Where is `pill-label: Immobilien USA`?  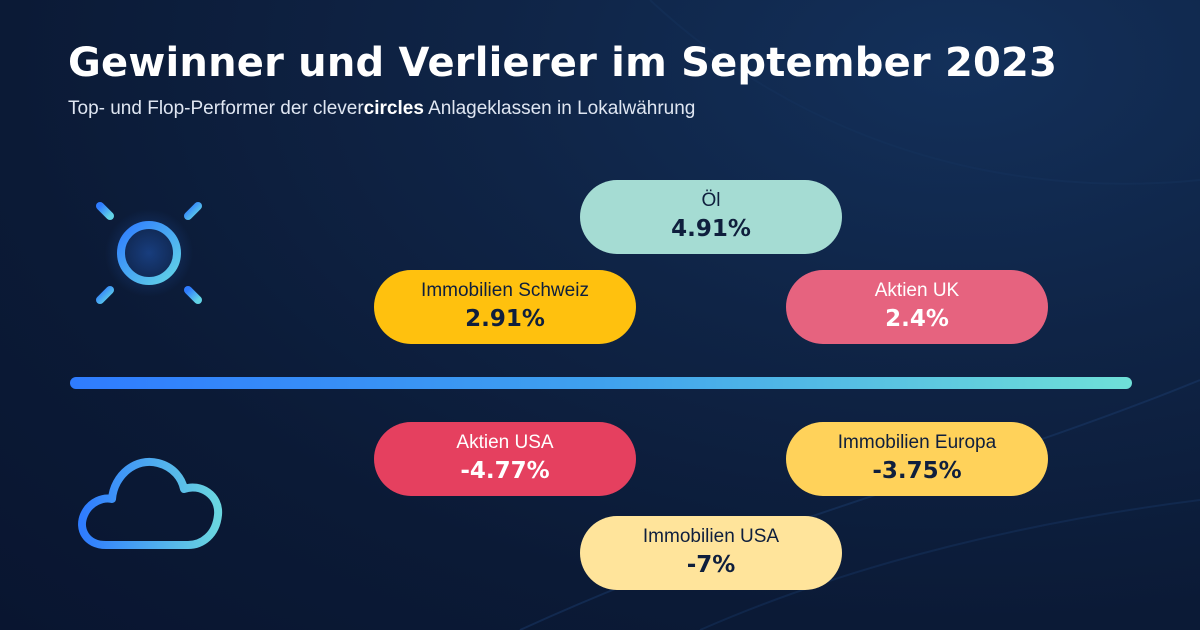 pill-label: Immobilien USA is located at coordinates (711, 536).